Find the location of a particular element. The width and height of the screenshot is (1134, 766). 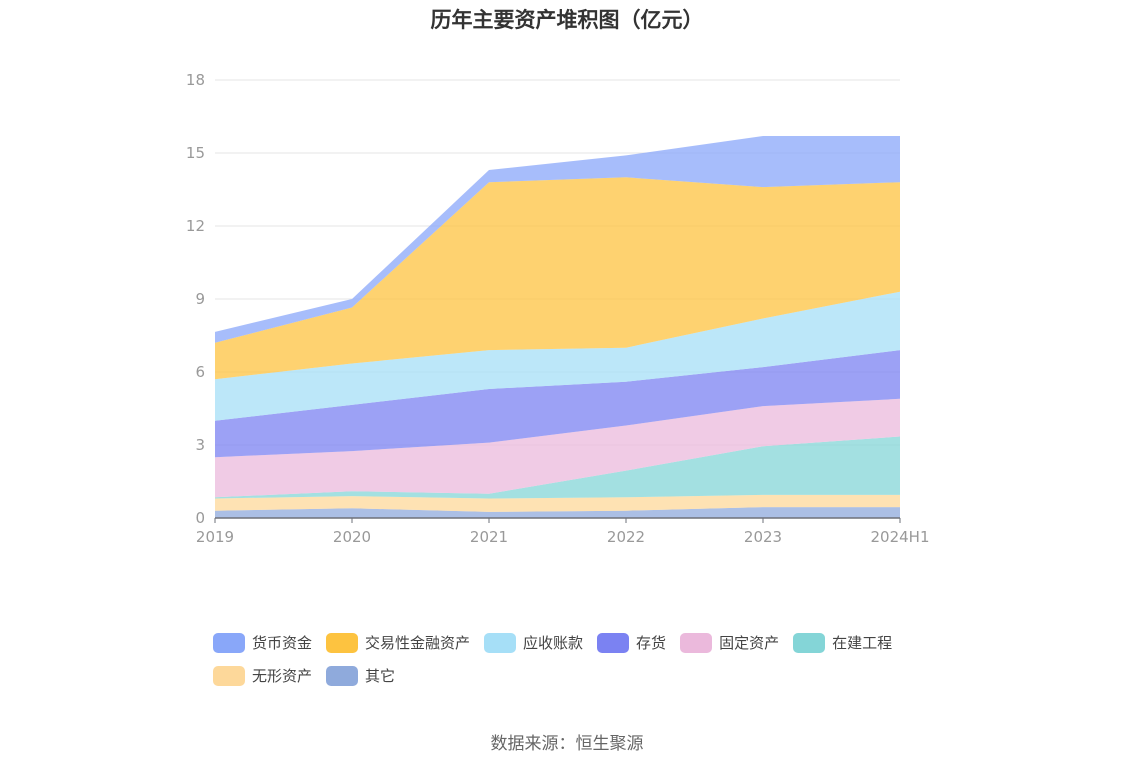

area-series-其它 is located at coordinates (557, 512).